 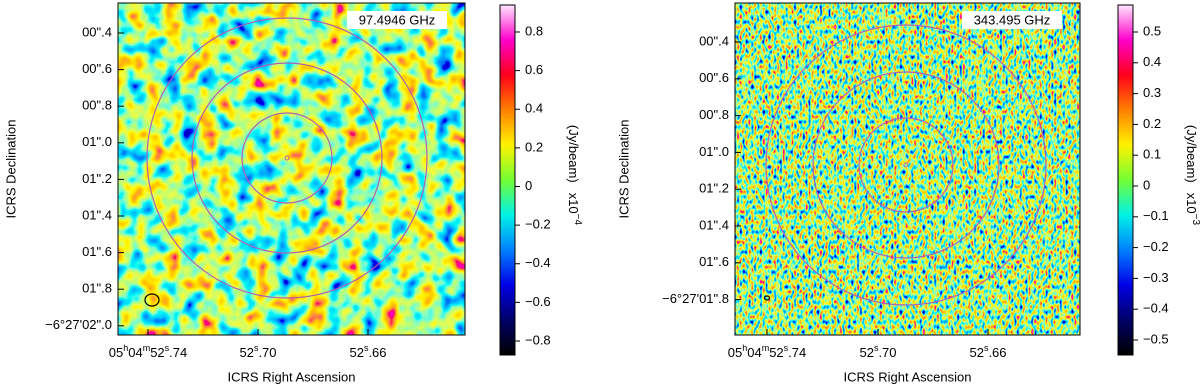 What do you see at coordinates (538, 339) in the screenshot?
I see `colorbar-tick-label: −0.8` at bounding box center [538, 339].